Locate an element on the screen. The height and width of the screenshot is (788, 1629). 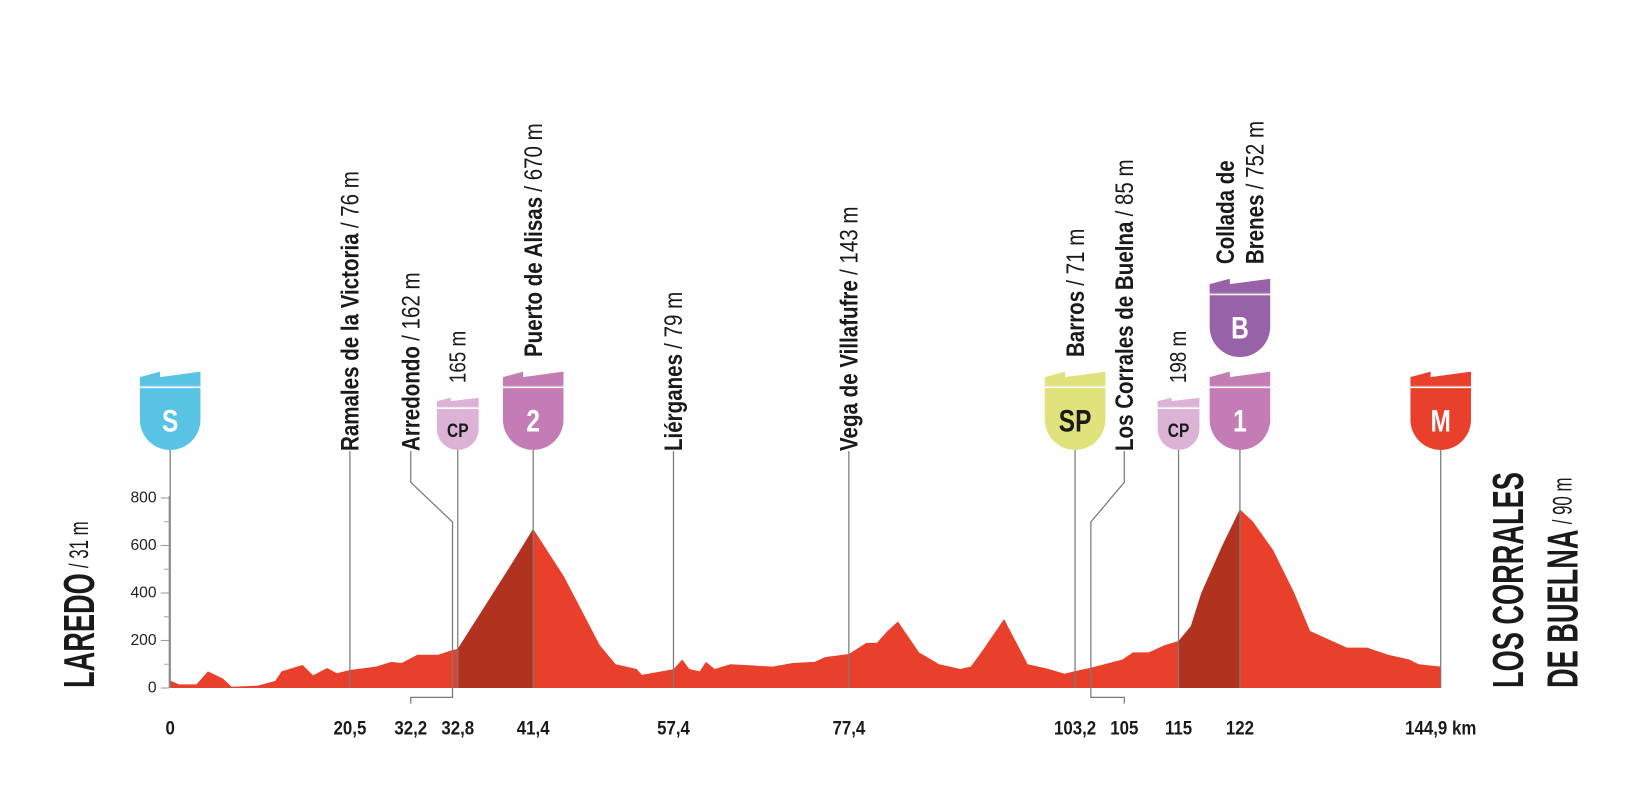
waypoint-label: Vega de Villafufre / 143 m is located at coordinates (849, 328).